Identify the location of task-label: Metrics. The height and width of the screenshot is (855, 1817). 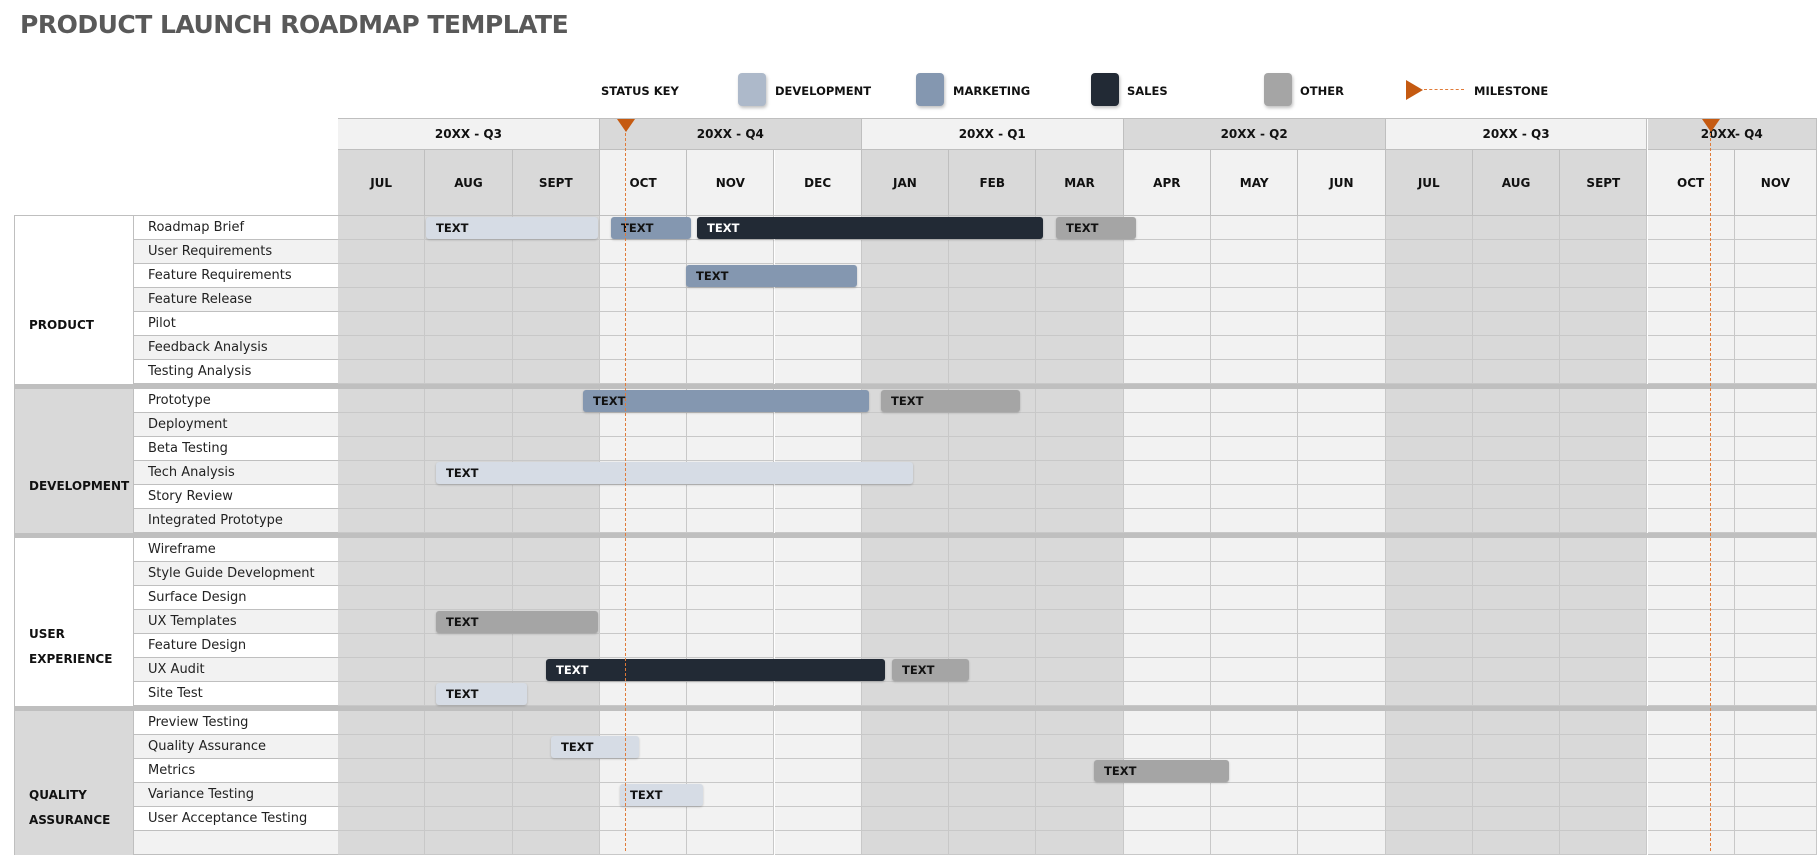
(235, 771).